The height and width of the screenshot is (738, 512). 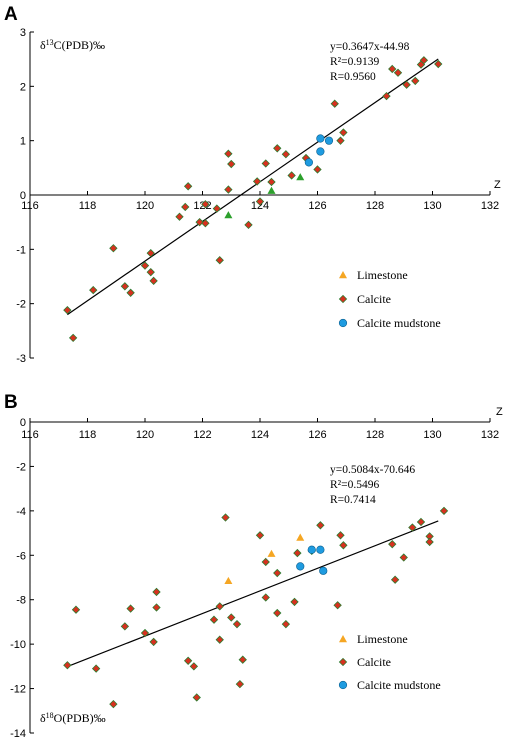 What do you see at coordinates (23, 196) in the screenshot?
I see `panel-a-y-tick-label: 0` at bounding box center [23, 196].